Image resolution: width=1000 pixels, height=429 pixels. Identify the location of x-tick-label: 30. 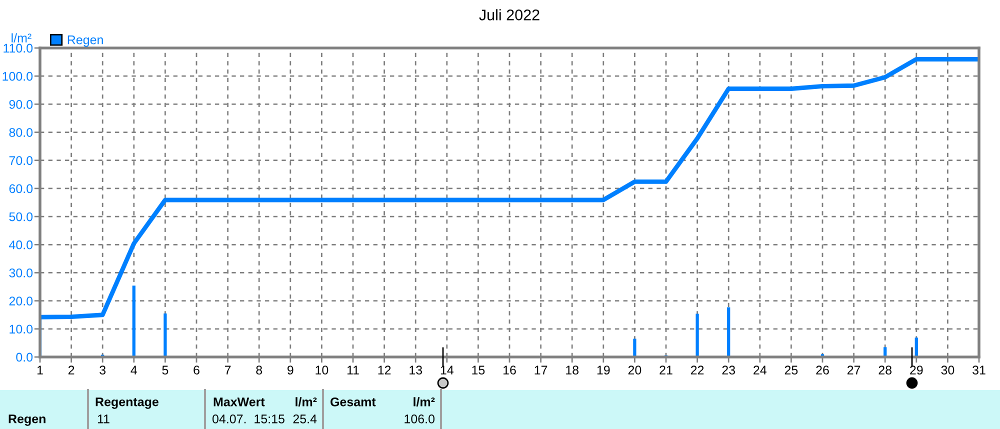
(947, 370).